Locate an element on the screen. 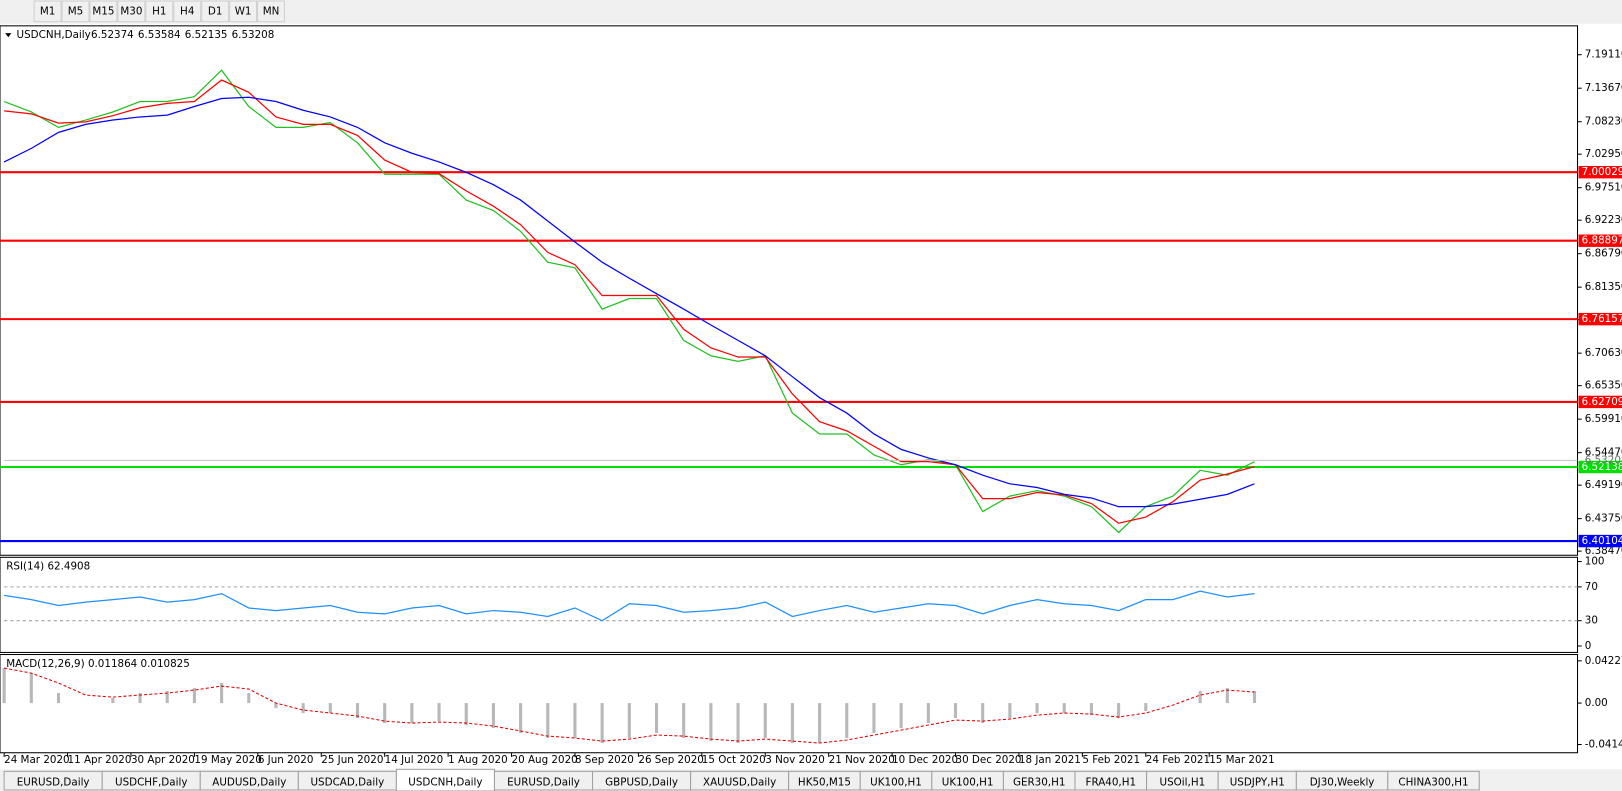 The width and height of the screenshot is (1622, 791). series-line is located at coordinates (629, 705).